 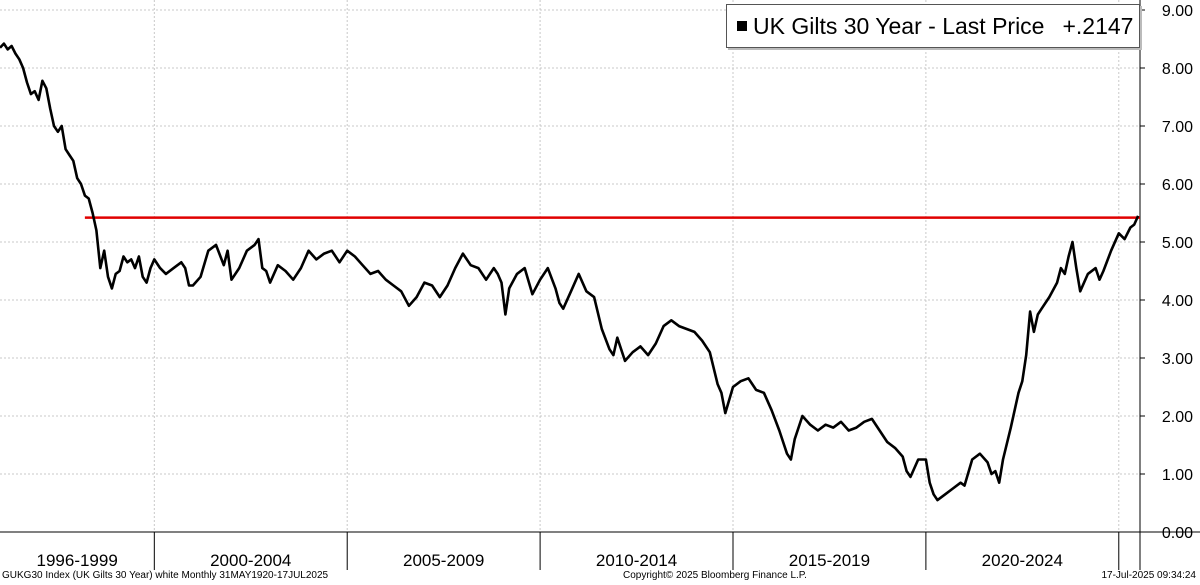 What do you see at coordinates (1177, 417) in the screenshot?
I see `y-tick-label: 2.00` at bounding box center [1177, 417].